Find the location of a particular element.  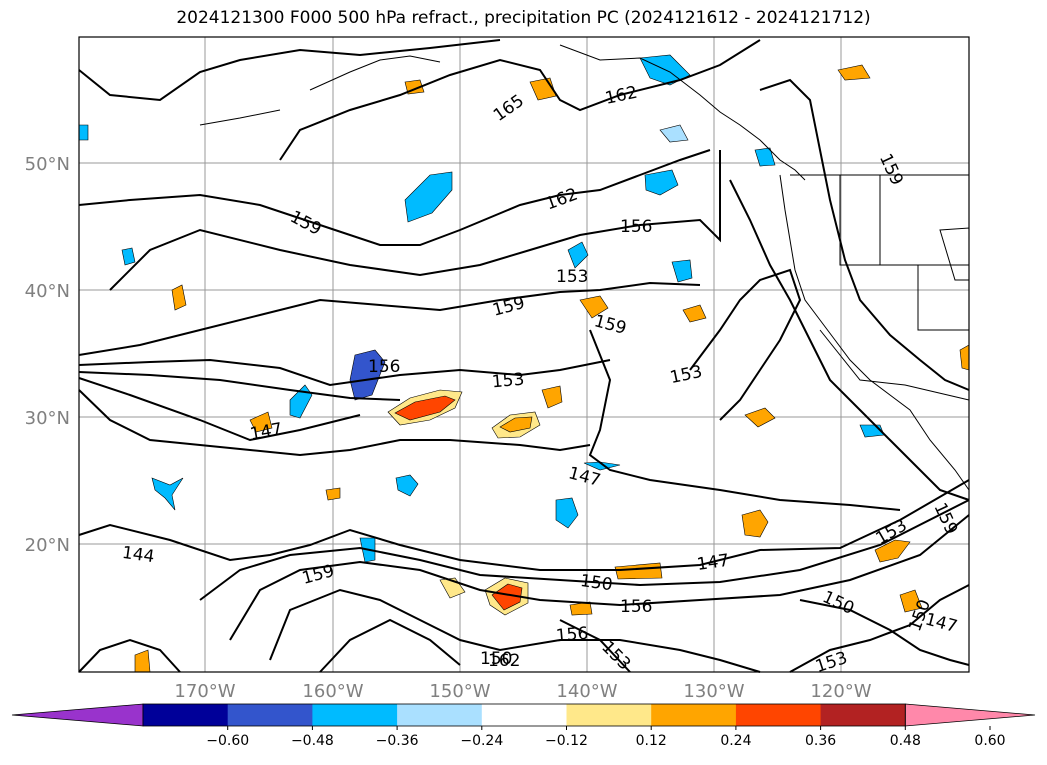

contour-label: 162 is located at coordinates (504, 661).